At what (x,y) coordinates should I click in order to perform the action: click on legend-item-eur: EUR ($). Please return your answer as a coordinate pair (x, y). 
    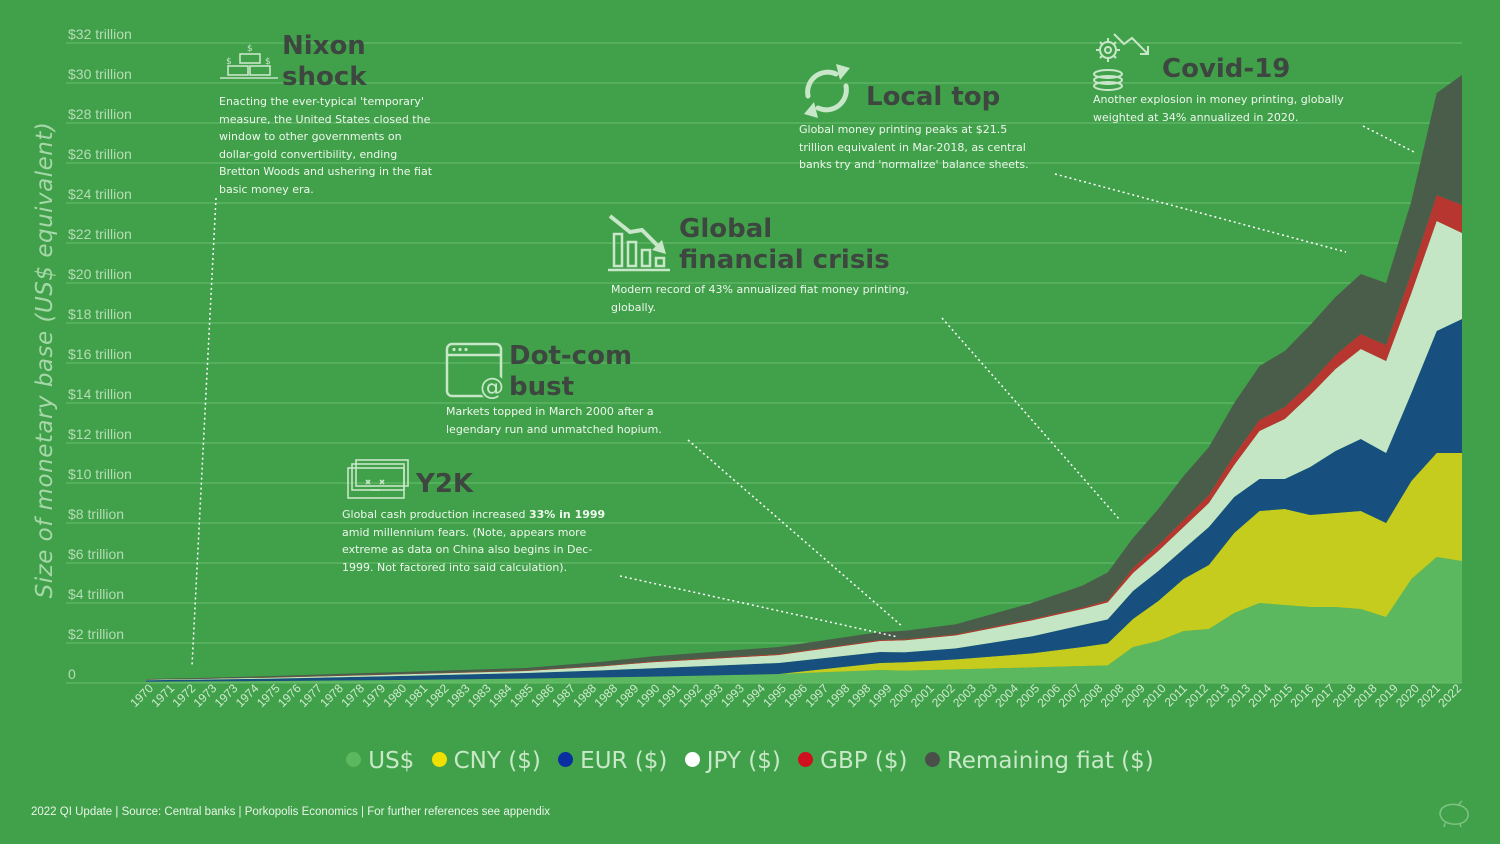
    Looking at the image, I should click on (612, 761).